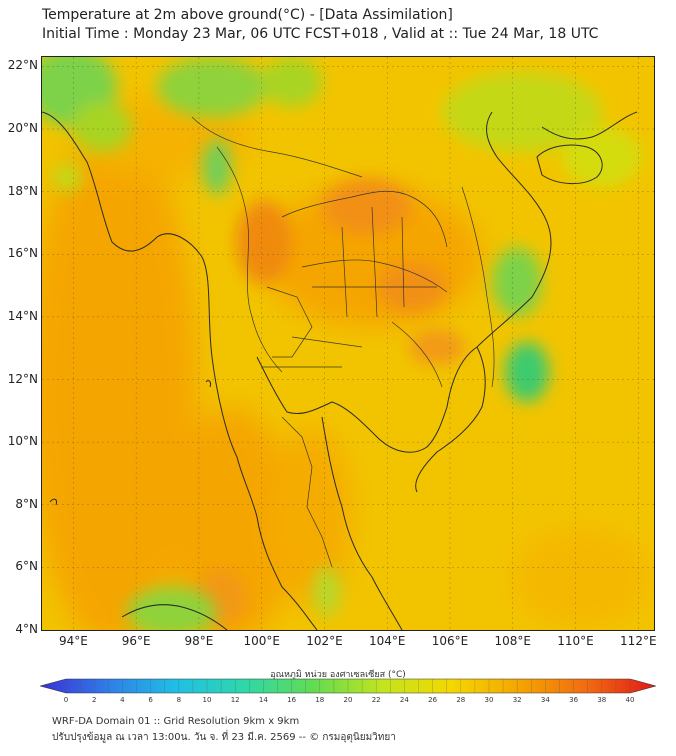 The width and height of the screenshot is (676, 756). I want to click on colorbar-tick-label: 26, so click(433, 700).